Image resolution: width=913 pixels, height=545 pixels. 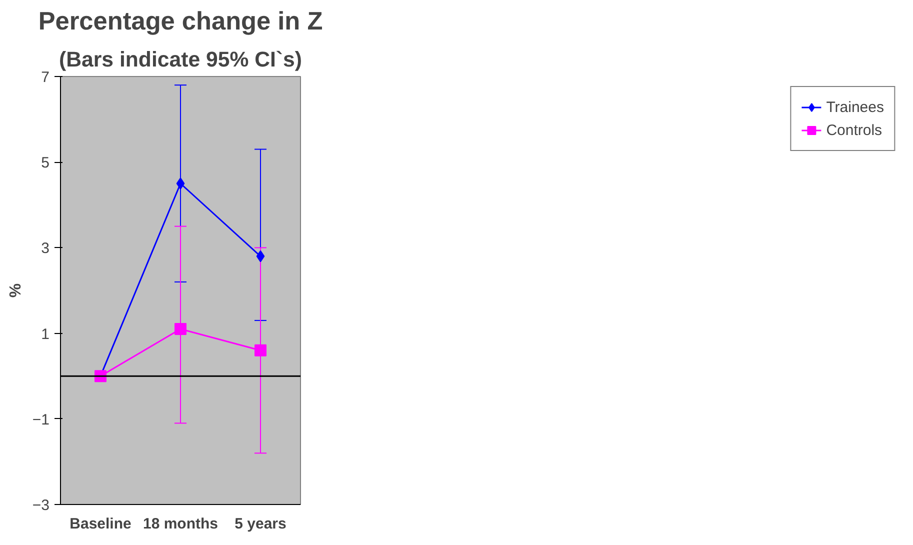 What do you see at coordinates (15, 290) in the screenshot?
I see `y-axis-title: %` at bounding box center [15, 290].